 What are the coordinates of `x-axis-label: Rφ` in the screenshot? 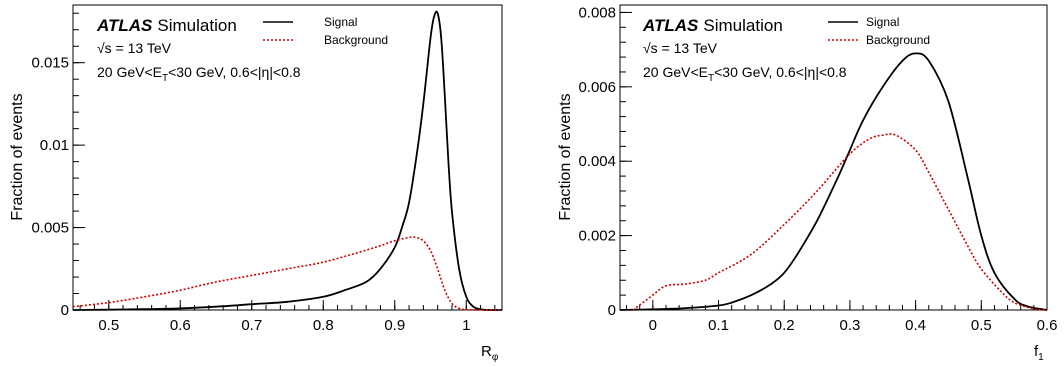 It's located at (490, 353).